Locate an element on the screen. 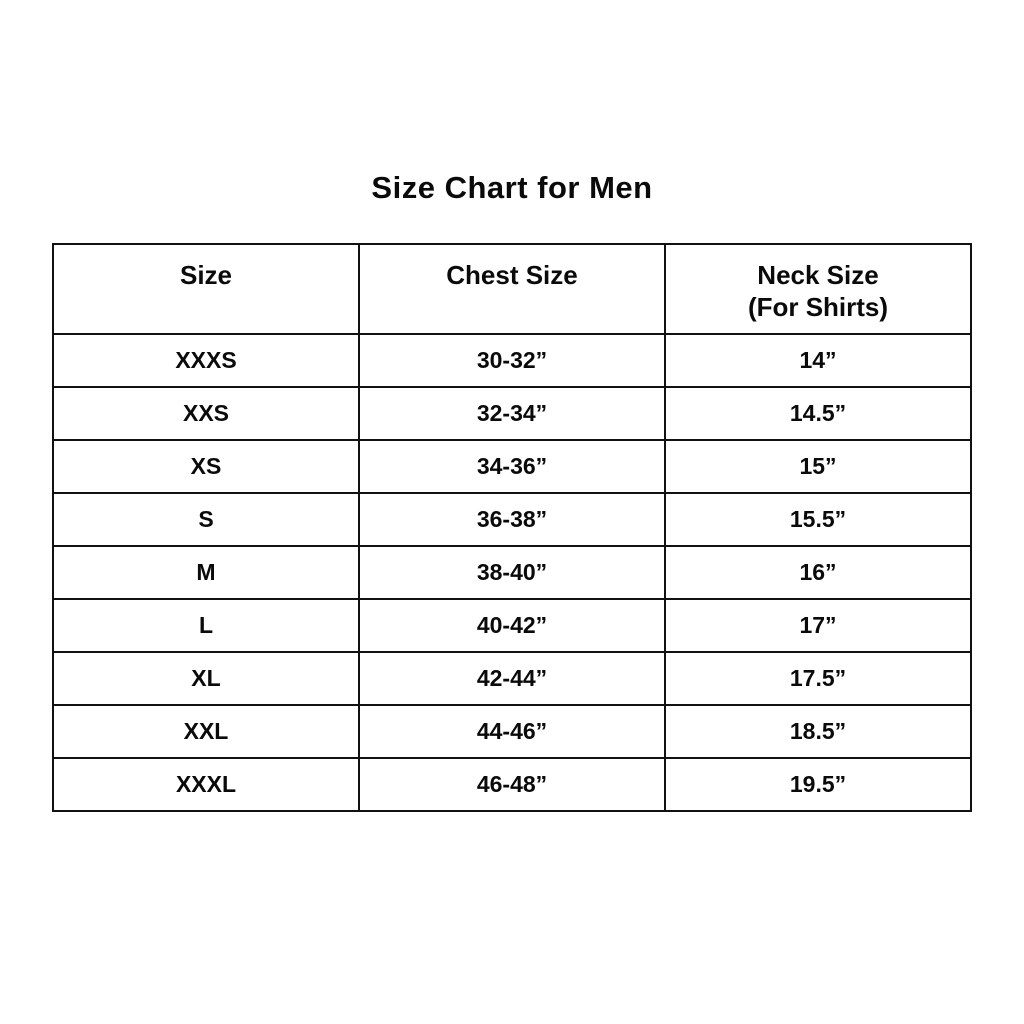 The height and width of the screenshot is (1024, 1024). cell-neck: 15.5” is located at coordinates (818, 519).